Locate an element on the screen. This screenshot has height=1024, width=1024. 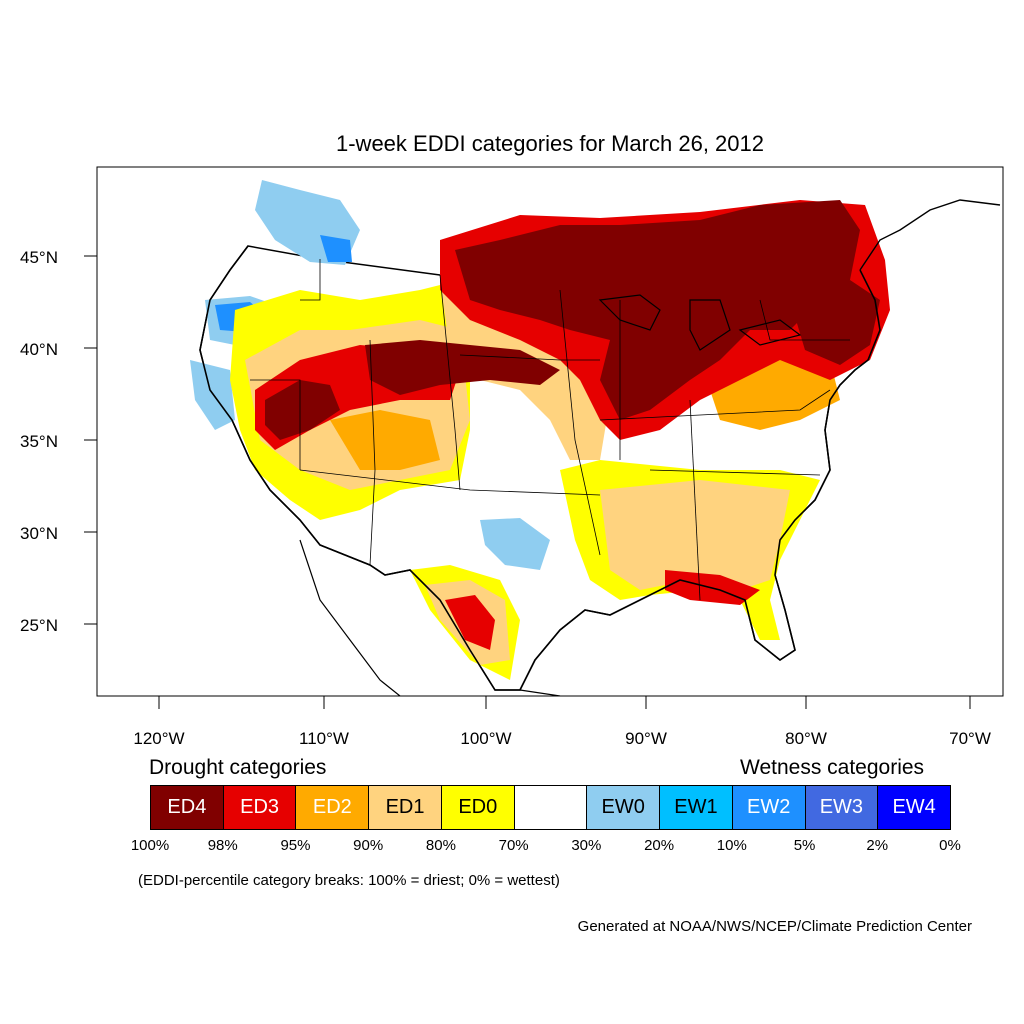
legend-swatch-ed0: ED0 is located at coordinates (477, 807).